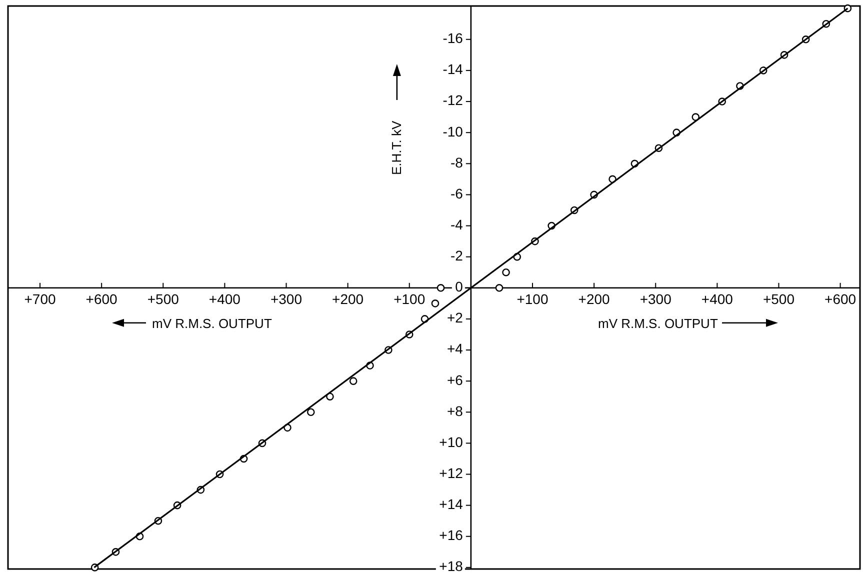 This screenshot has height=577, width=863. Describe the element at coordinates (455, 380) in the screenshot. I see `y-tick-label: +6` at that location.